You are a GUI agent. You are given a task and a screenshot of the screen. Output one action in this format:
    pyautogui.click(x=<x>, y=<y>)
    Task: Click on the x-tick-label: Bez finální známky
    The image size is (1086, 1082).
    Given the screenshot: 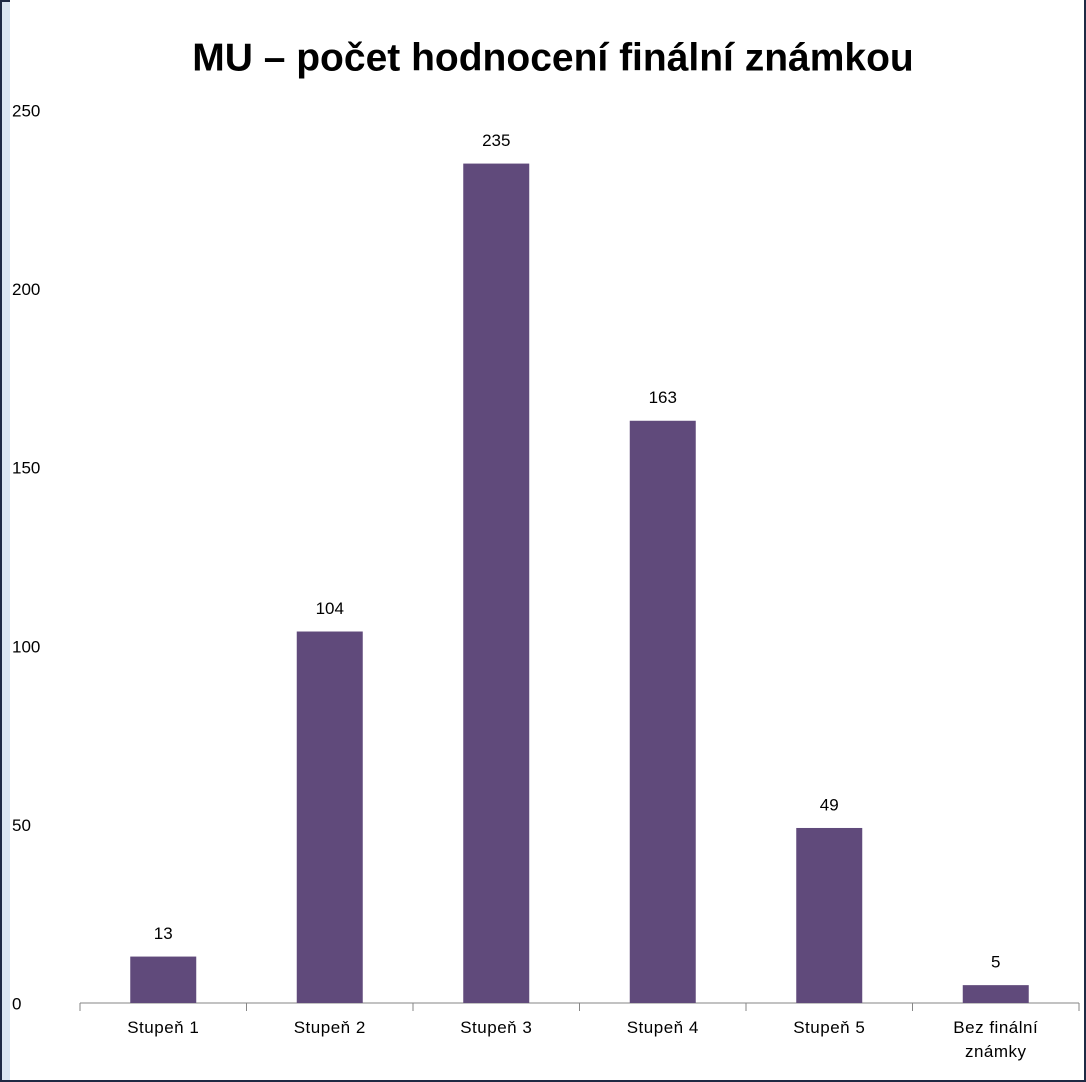 What is the action you would take?
    pyautogui.click(x=996, y=1039)
    